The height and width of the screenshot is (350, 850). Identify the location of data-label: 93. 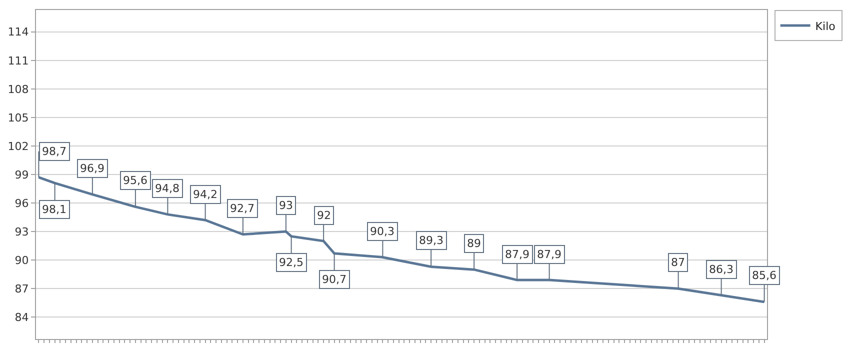
(286, 205).